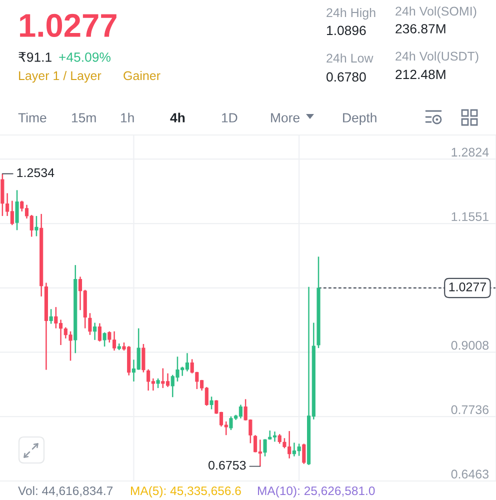 This screenshot has width=496, height=500. I want to click on text: Layer 1 / Layer, so click(60, 76).